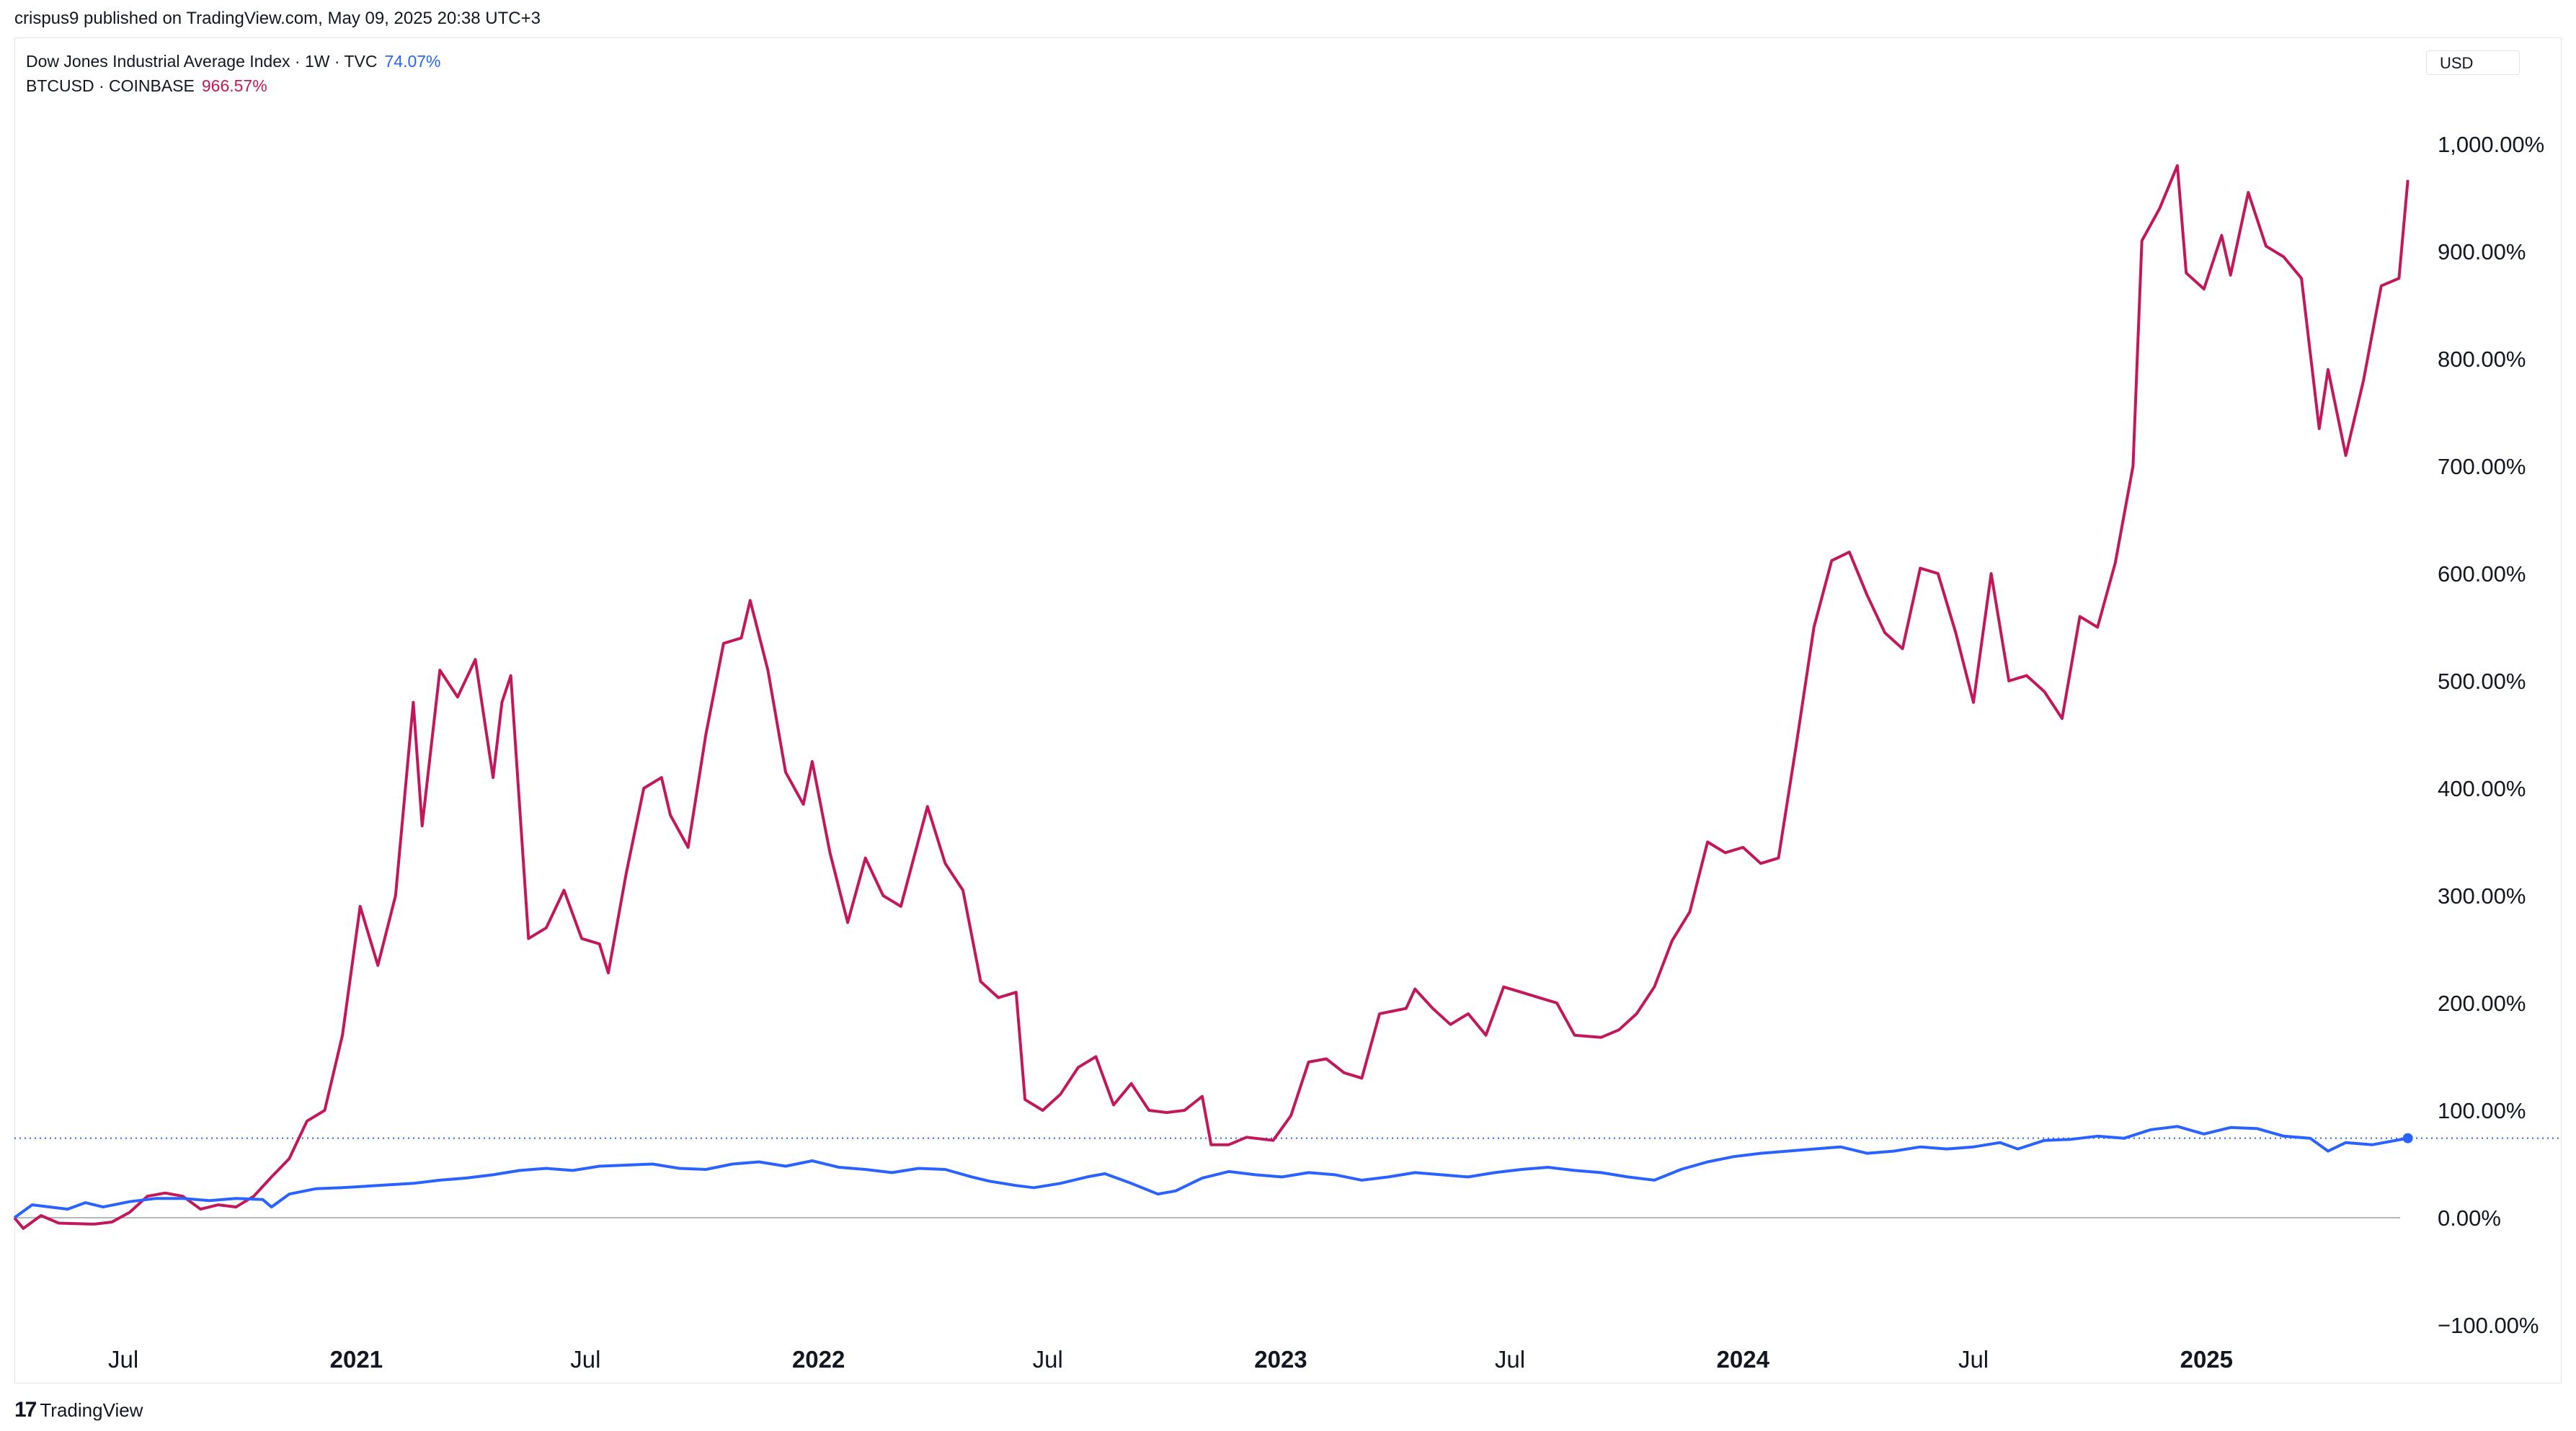 This screenshot has height=1431, width=2576. Describe the element at coordinates (1288, 1177) in the screenshot. I see `grid-layer` at that location.